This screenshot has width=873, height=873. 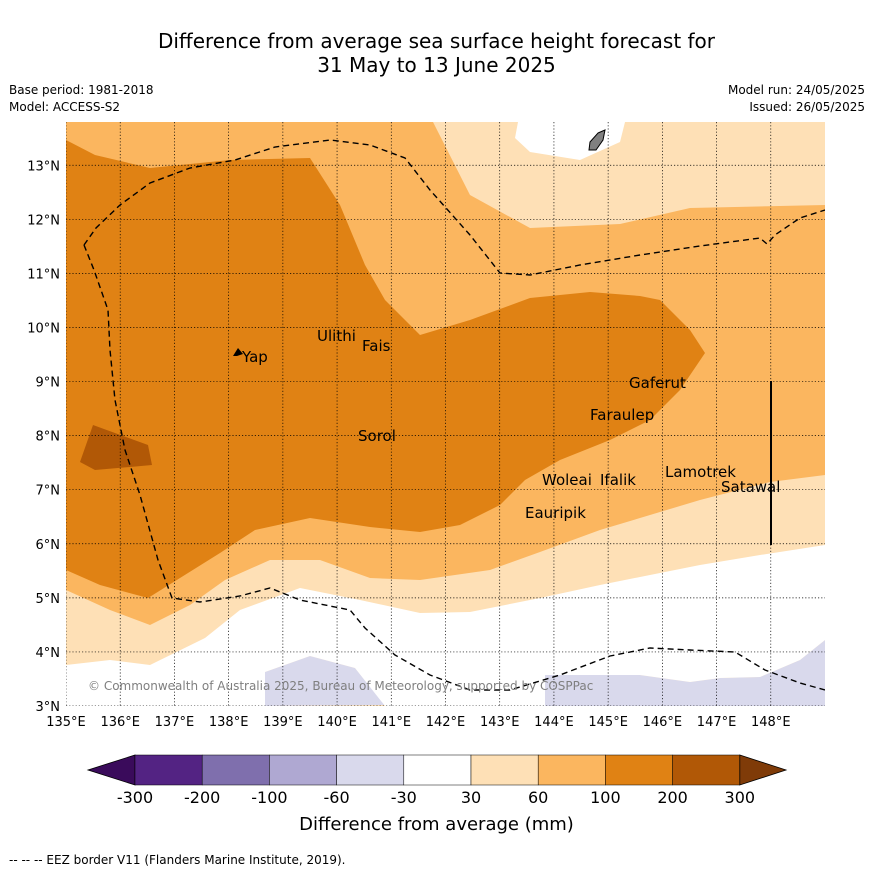 What do you see at coordinates (48, 707) in the screenshot?
I see `lat-tick-label: 3°N` at bounding box center [48, 707].